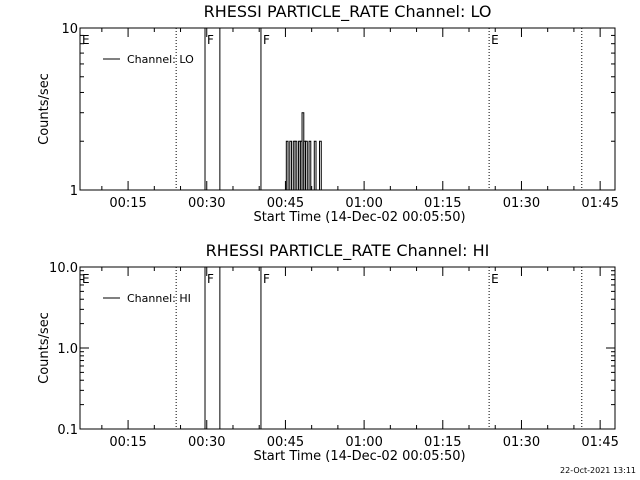 Image resolution: width=640 pixels, height=480 pixels. Describe the element at coordinates (348, 12) in the screenshot. I see `chart-title: RHESSI PARTICLE_RATE Channel: LO` at that location.